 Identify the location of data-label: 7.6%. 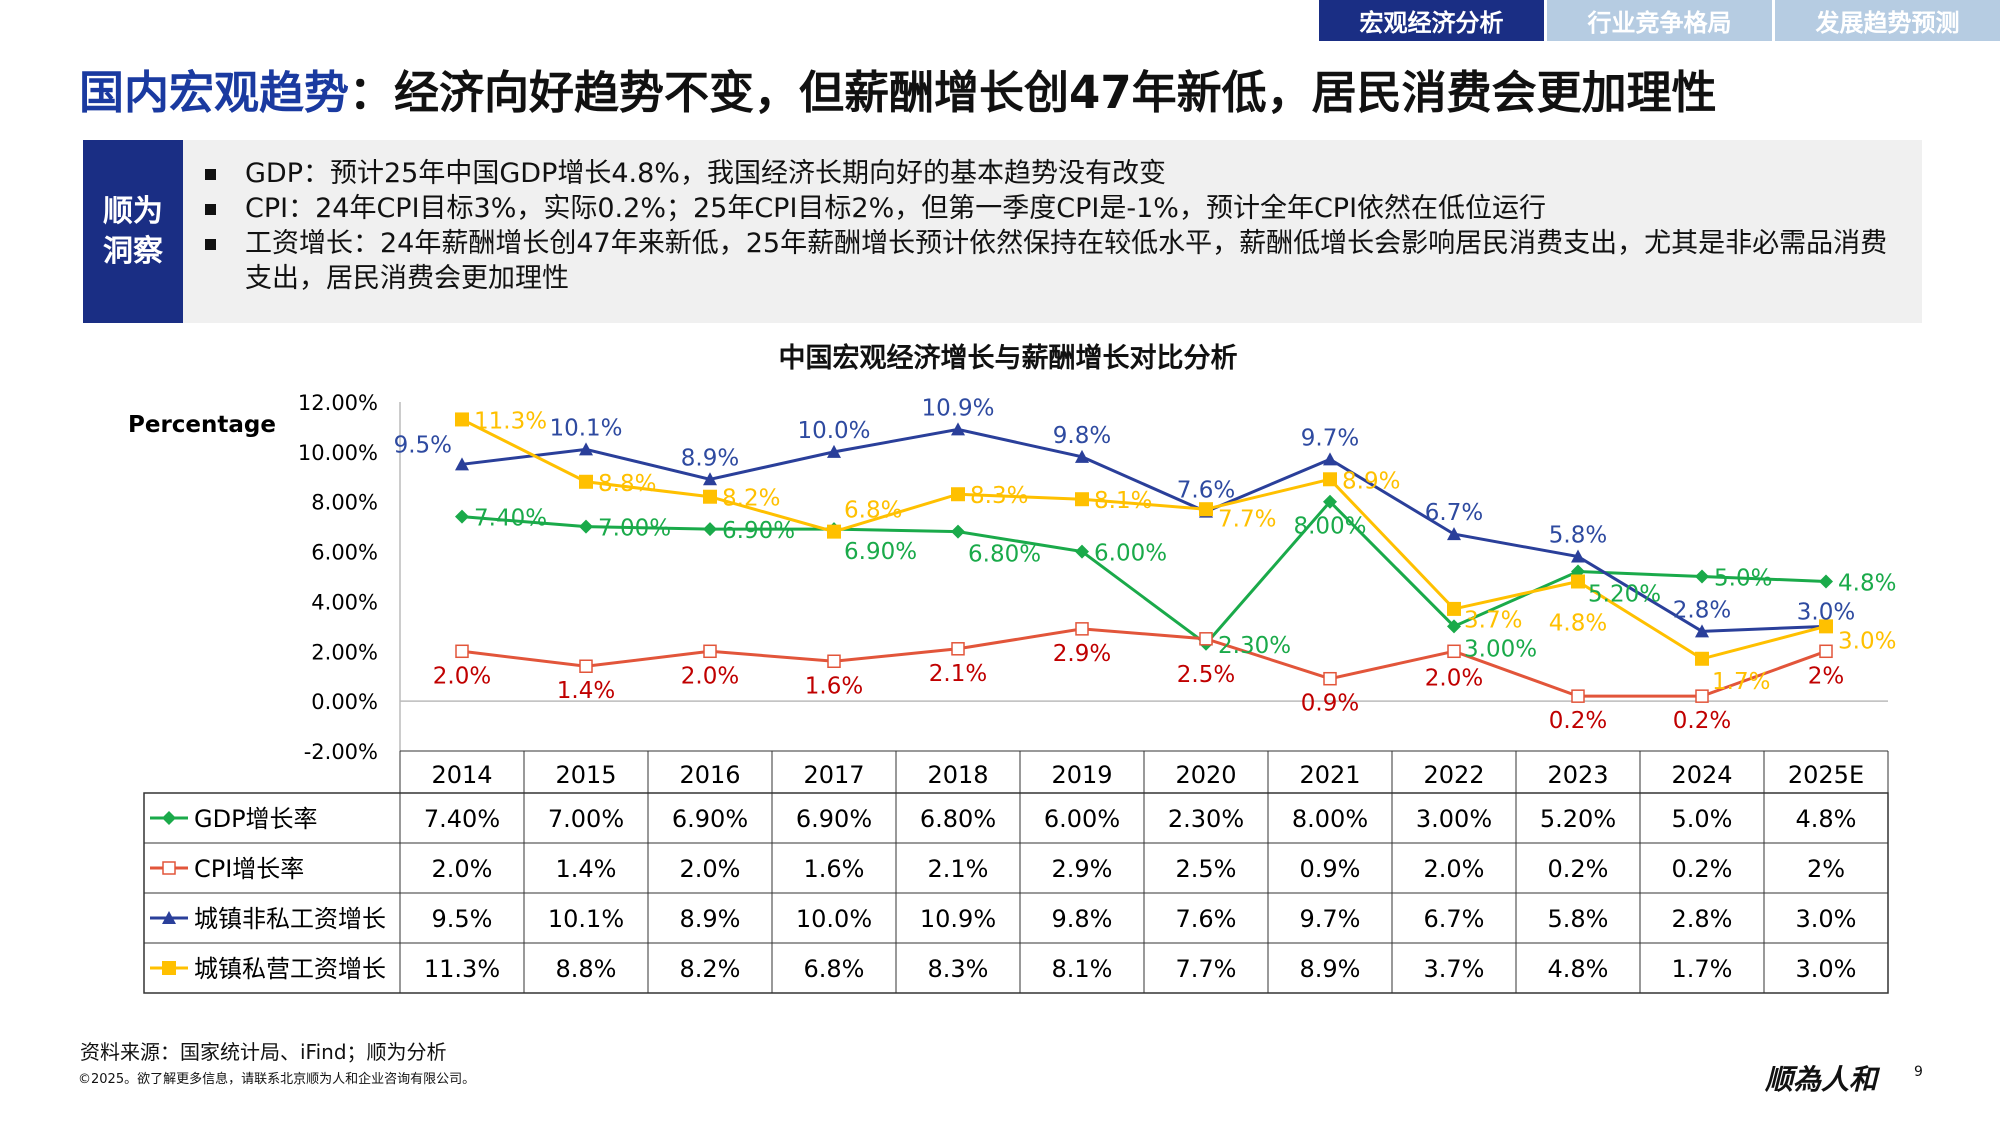
(1206, 491).